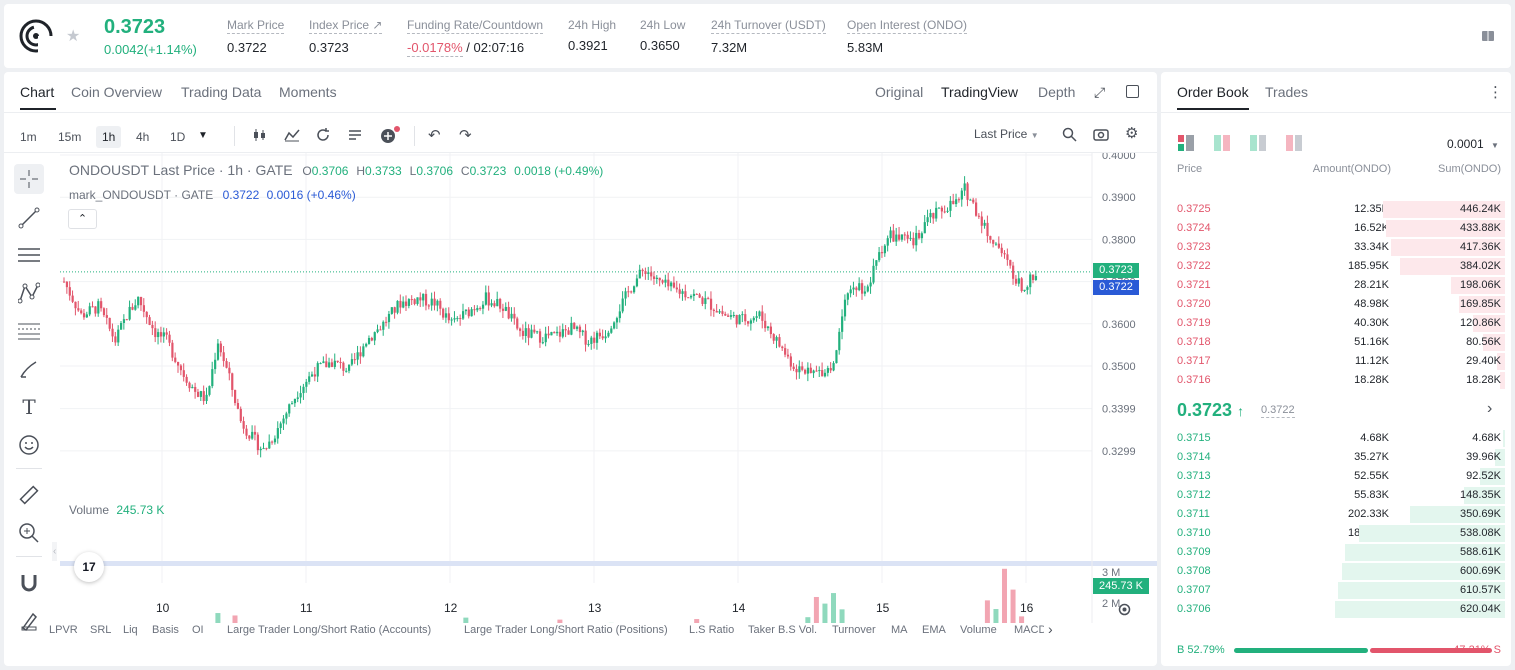  Describe the element at coordinates (712, 630) in the screenshot. I see `indicator-ls-ratio: L.S Ratio` at that location.